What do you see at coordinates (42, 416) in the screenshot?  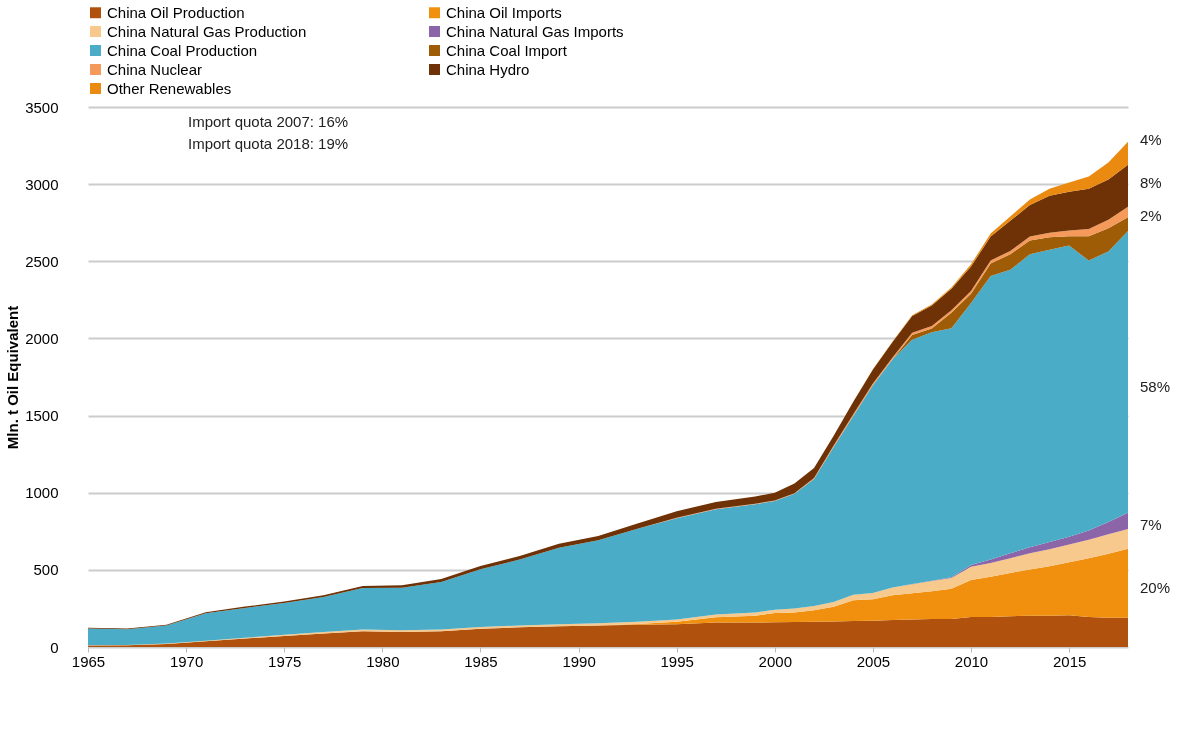 I see `y-tick-label: 1500` at bounding box center [42, 416].